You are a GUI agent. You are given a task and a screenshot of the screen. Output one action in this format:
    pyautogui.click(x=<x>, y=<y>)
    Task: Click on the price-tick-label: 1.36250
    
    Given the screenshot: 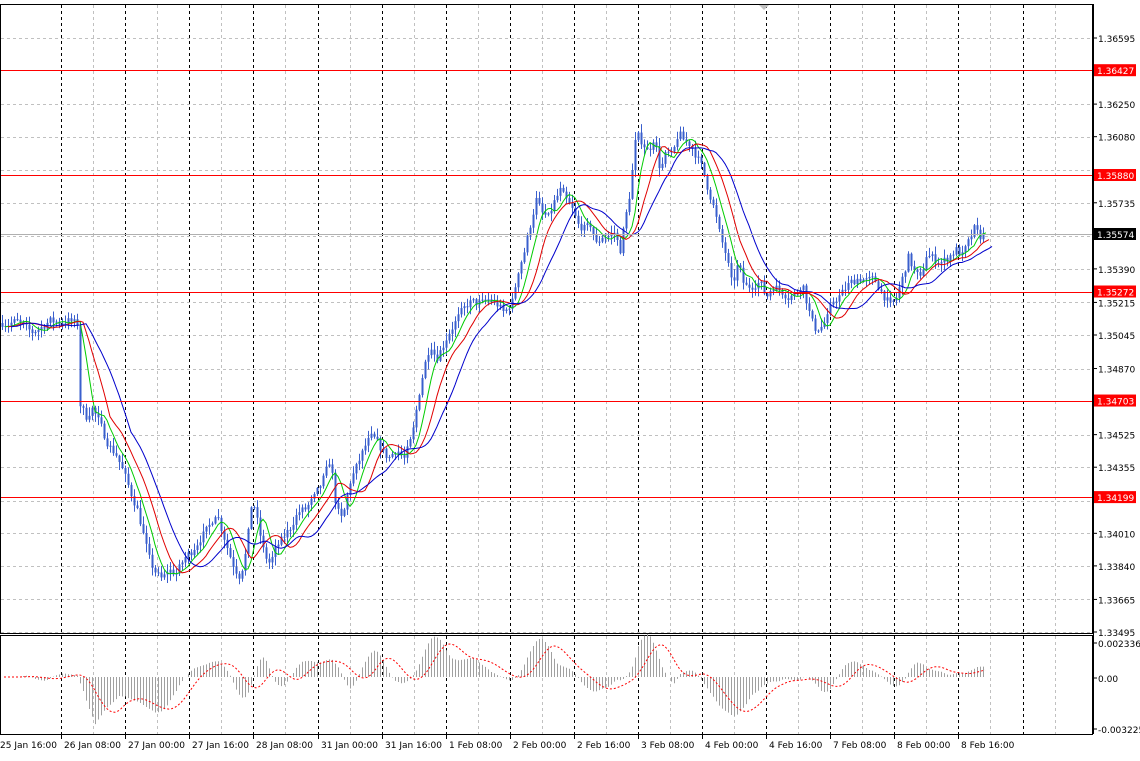 What is the action you would take?
    pyautogui.click(x=1116, y=106)
    